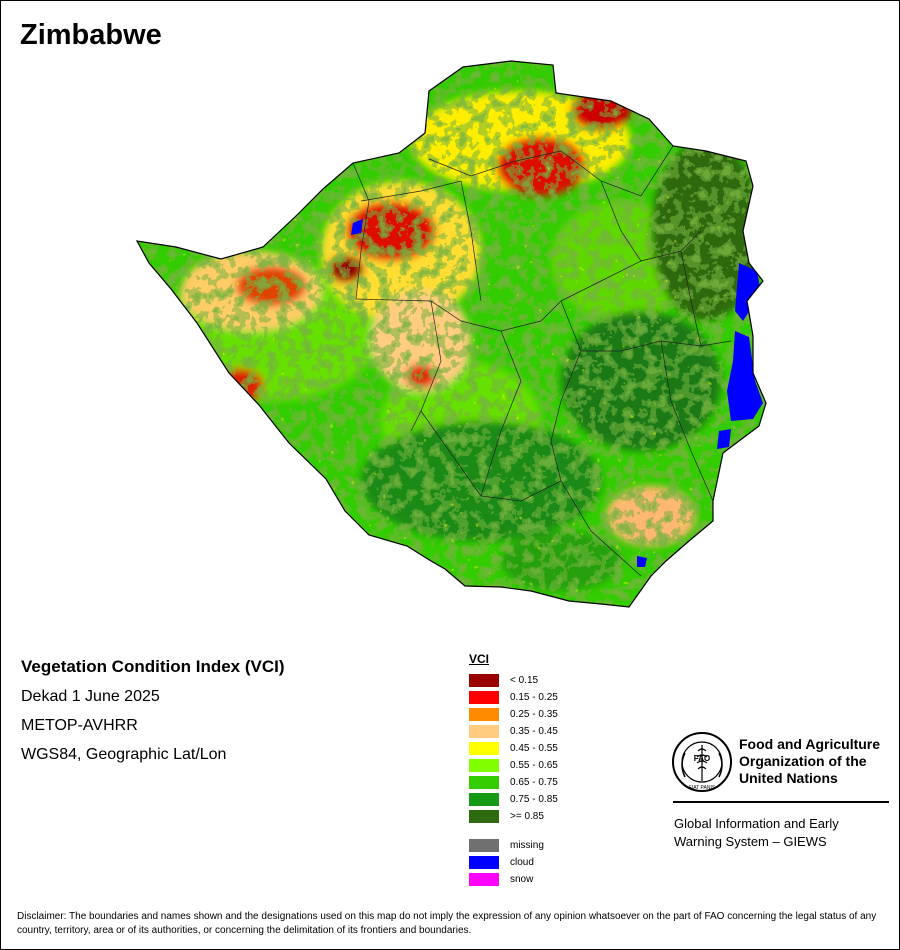 Image resolution: width=900 pixels, height=950 pixels. I want to click on legend-class-label: 0.65 - 0.75, so click(534, 782).